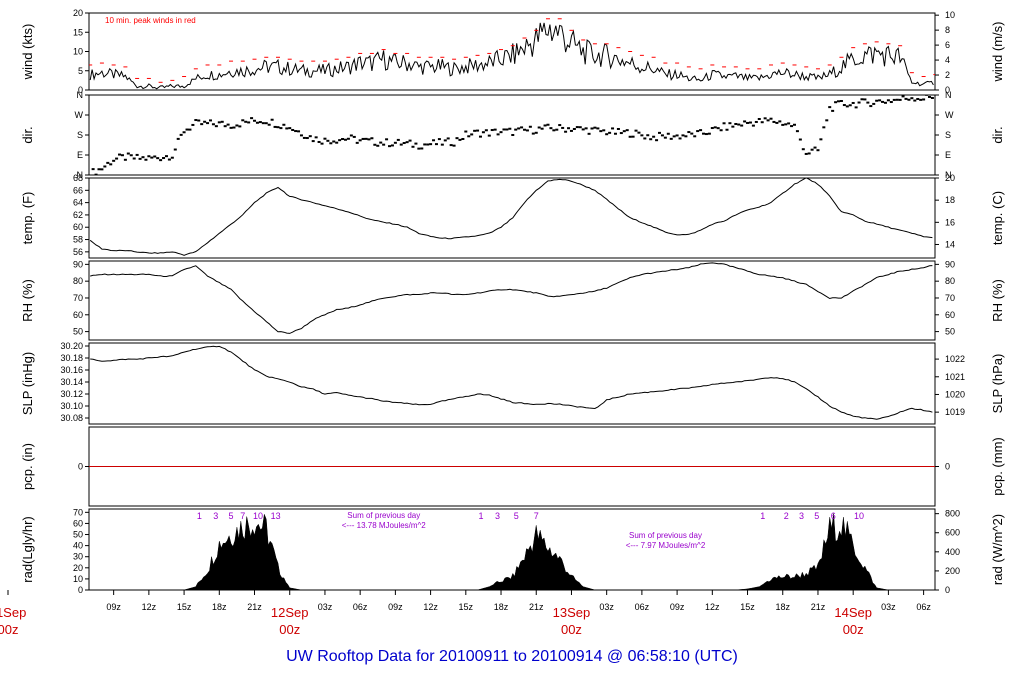 This screenshot has height=700, width=1024. I want to click on y-tick-label: 20, so click(78, 568).